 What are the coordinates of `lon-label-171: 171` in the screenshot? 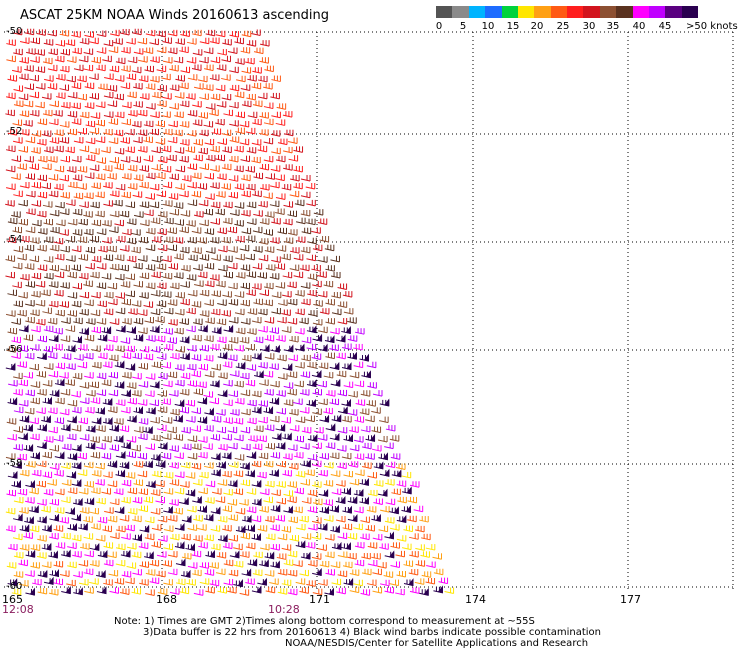 It's located at (319, 599).